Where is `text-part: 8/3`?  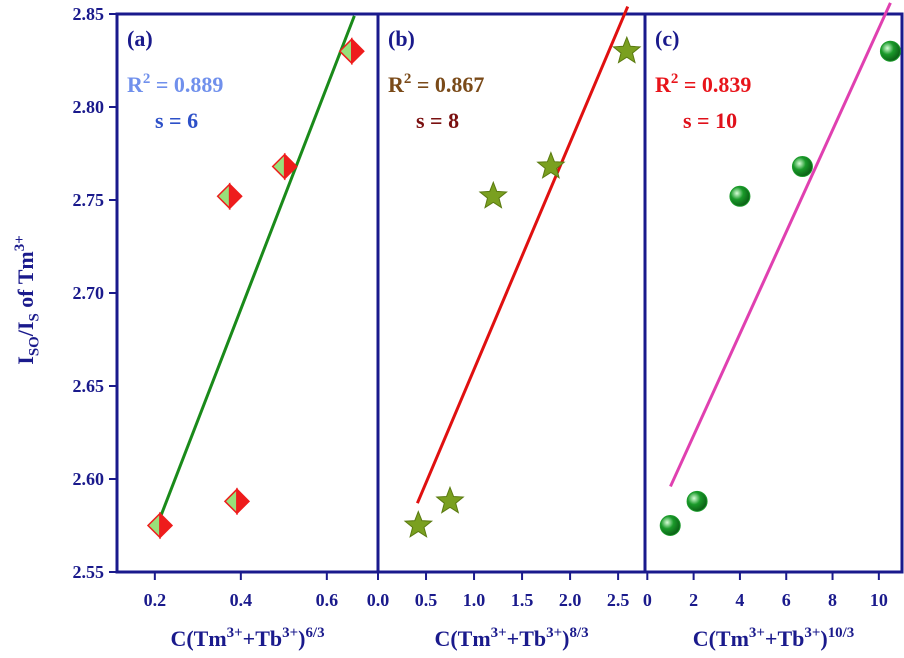
text-part: 8/3 is located at coordinates (578, 633).